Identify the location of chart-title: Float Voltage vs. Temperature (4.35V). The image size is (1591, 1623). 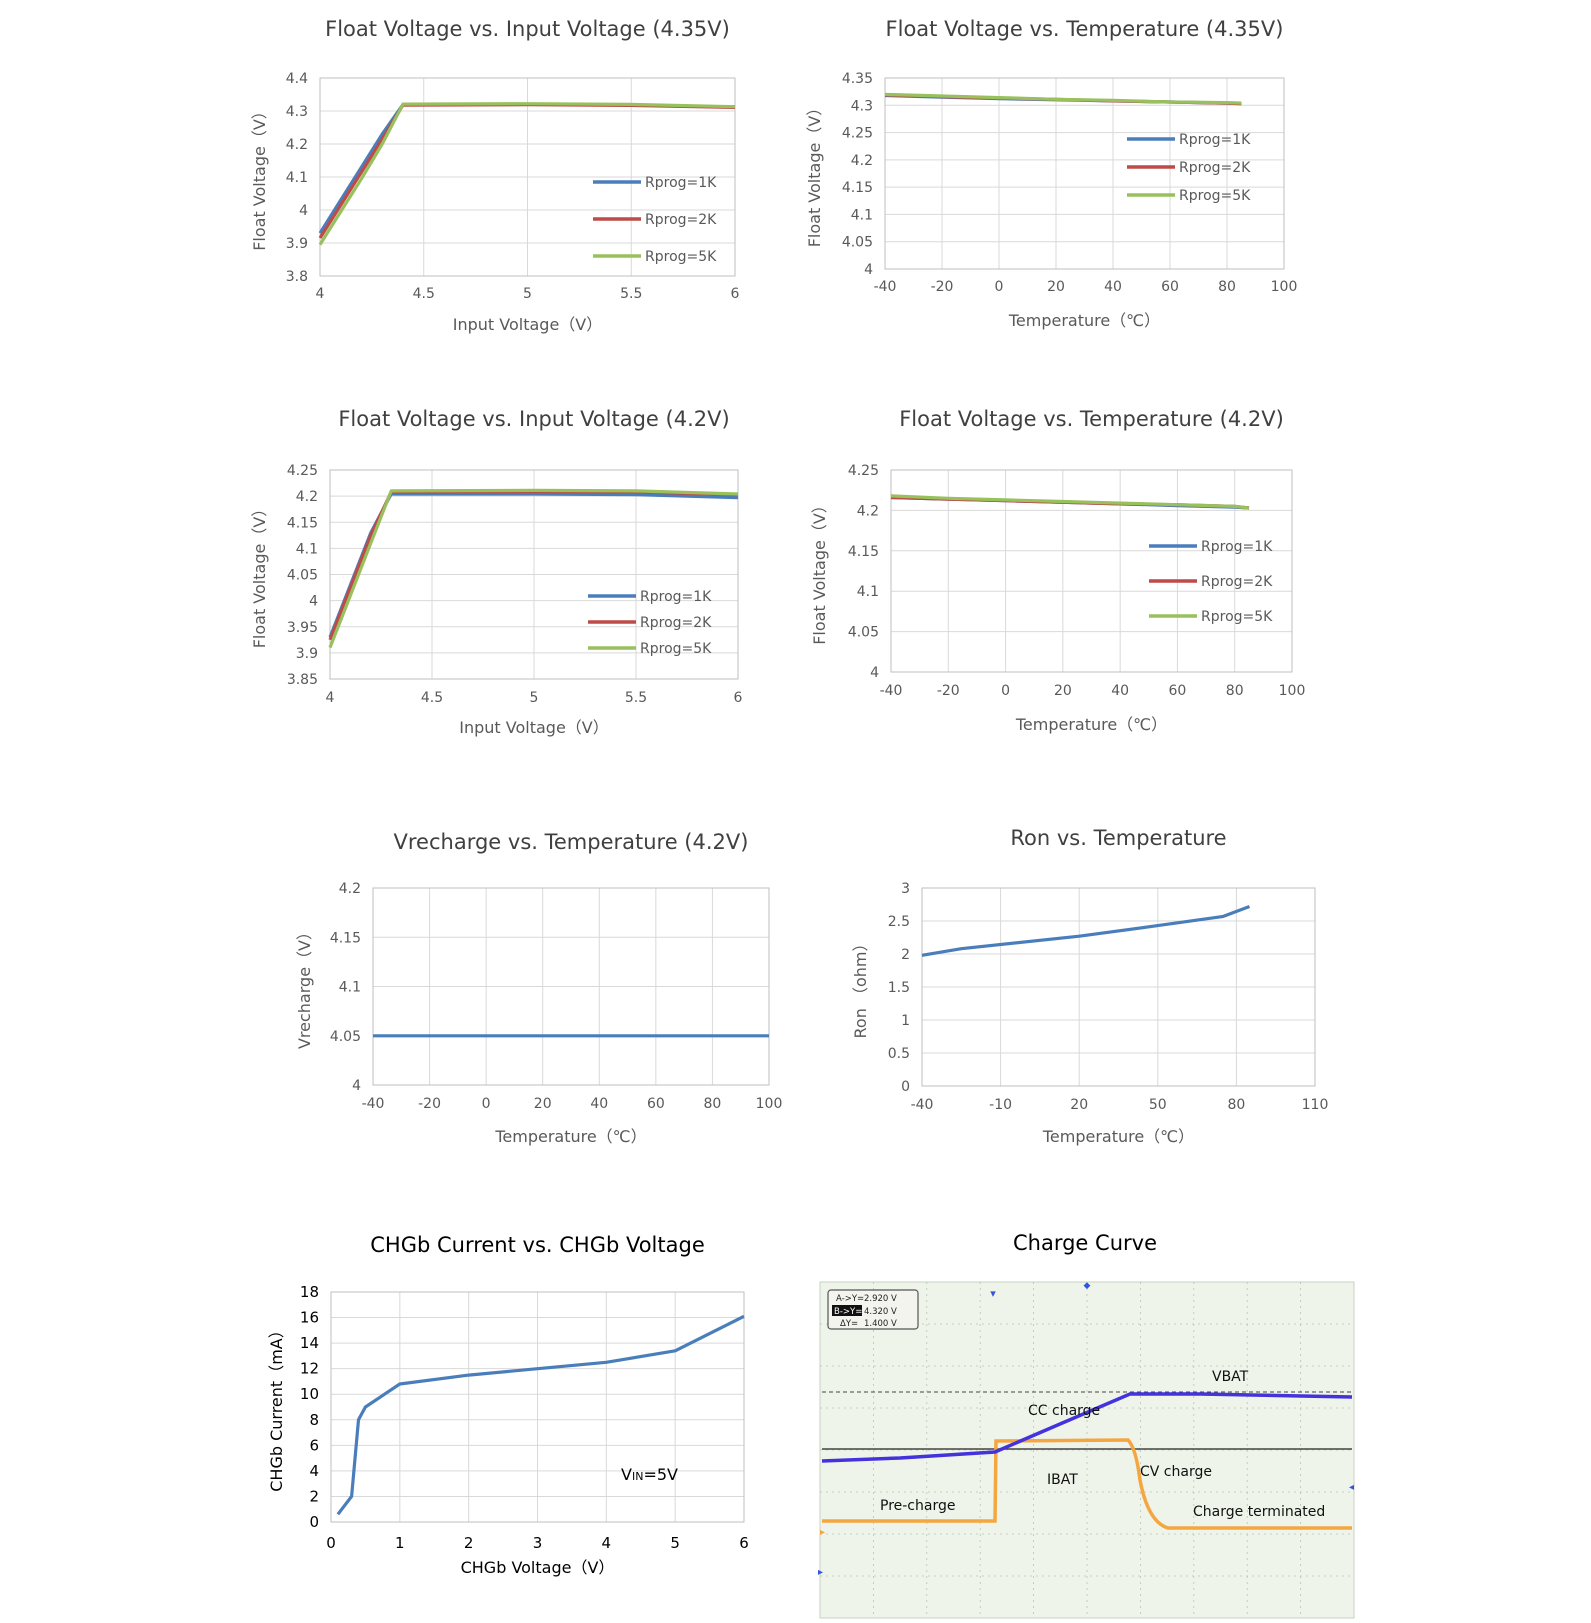
(1085, 29).